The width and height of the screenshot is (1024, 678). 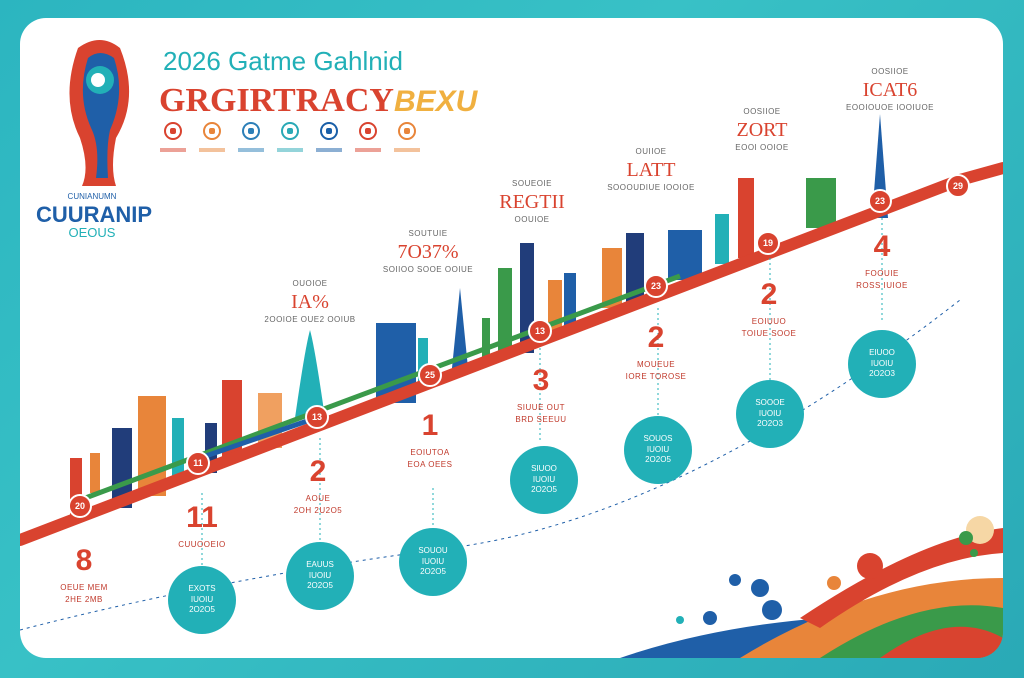 I want to click on timeline-node: 11, so click(x=198, y=463).